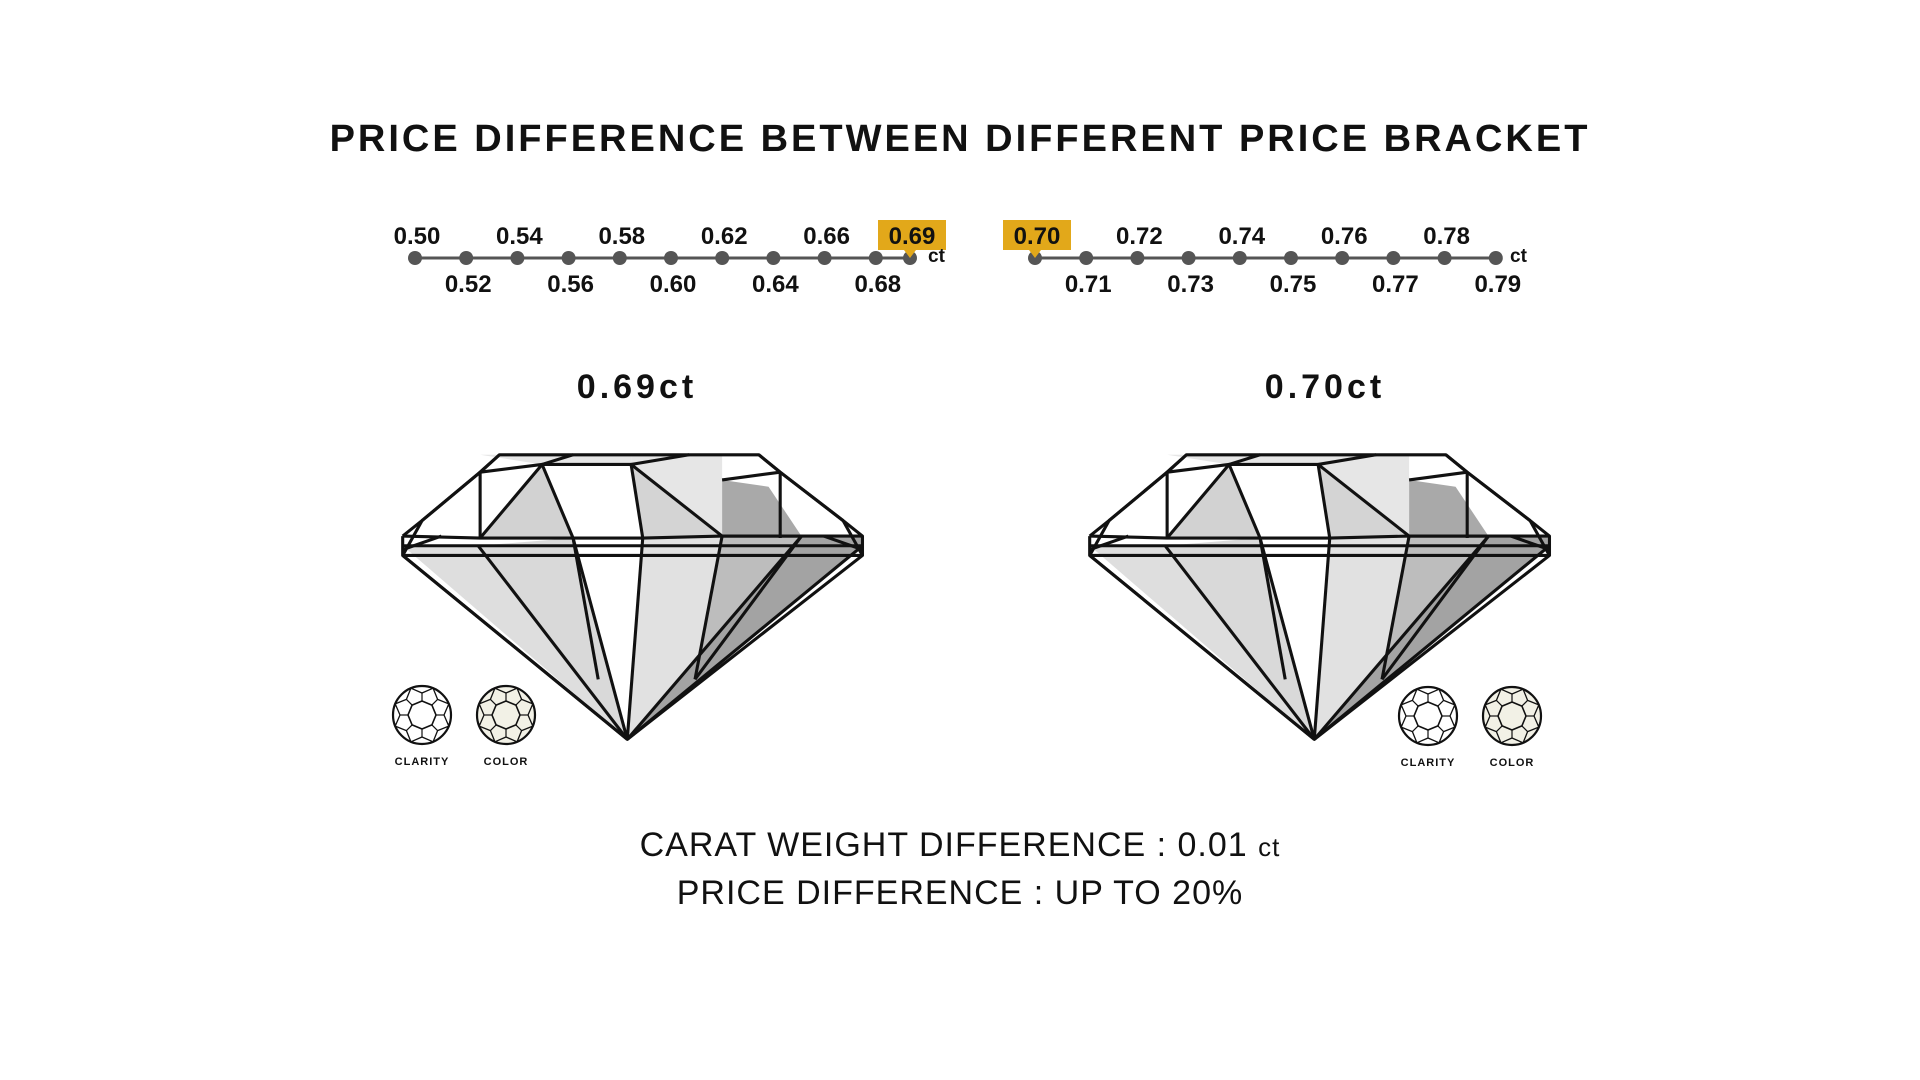 This screenshot has height=1080, width=1920. I want to click on scale-tick-label: 0.70, so click(1037, 236).